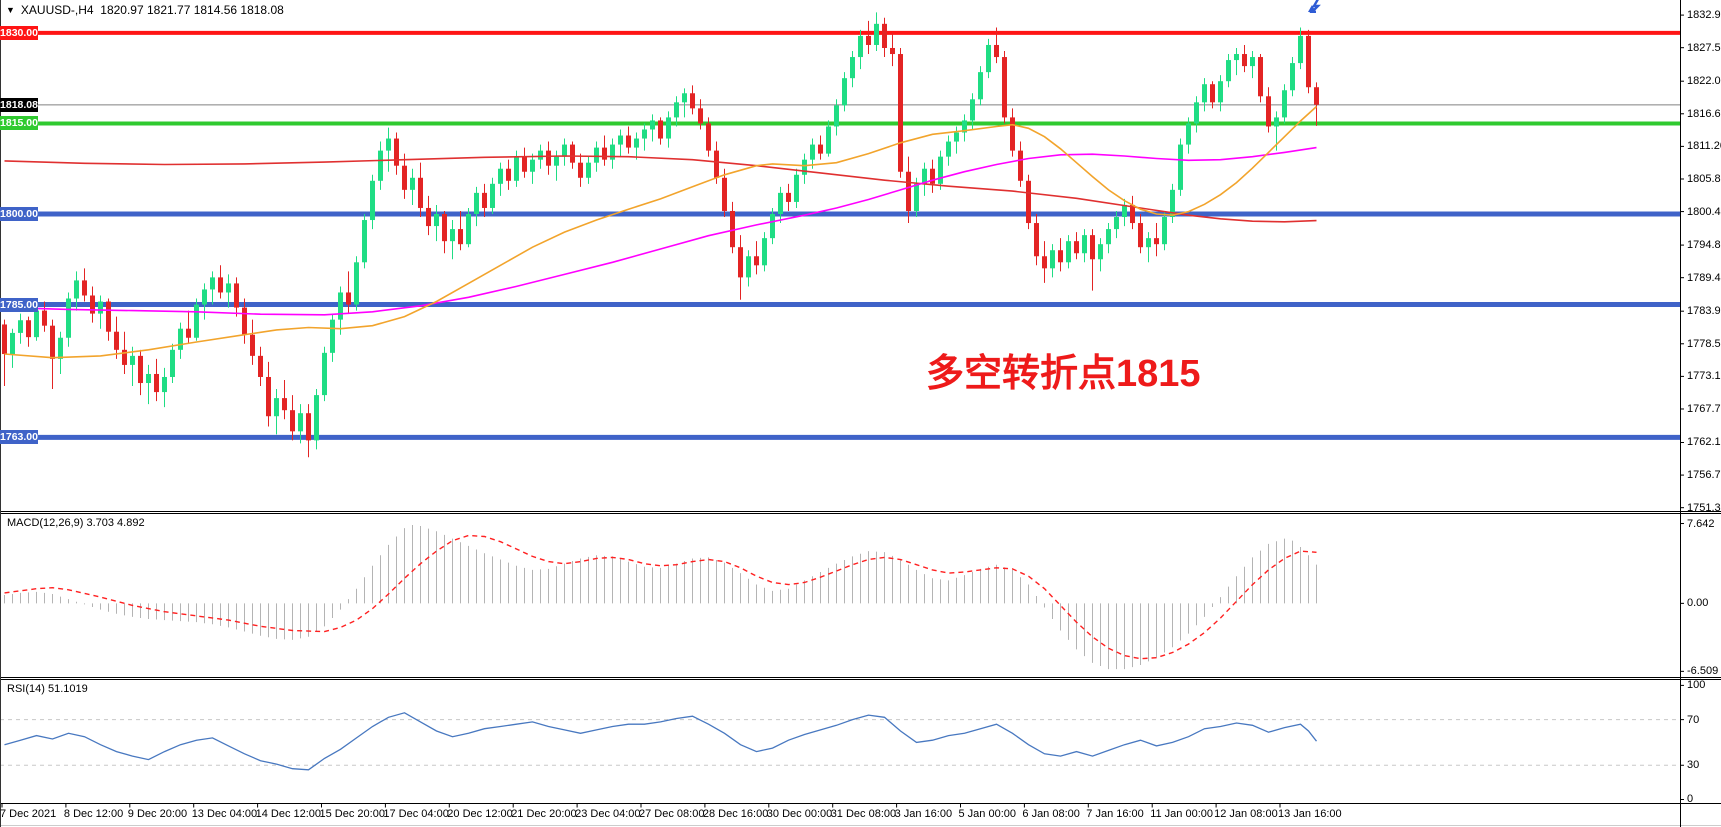 The height and width of the screenshot is (827, 1721). What do you see at coordinates (1310, 814) in the screenshot?
I see `date-label: 13 Jan 16:00` at bounding box center [1310, 814].